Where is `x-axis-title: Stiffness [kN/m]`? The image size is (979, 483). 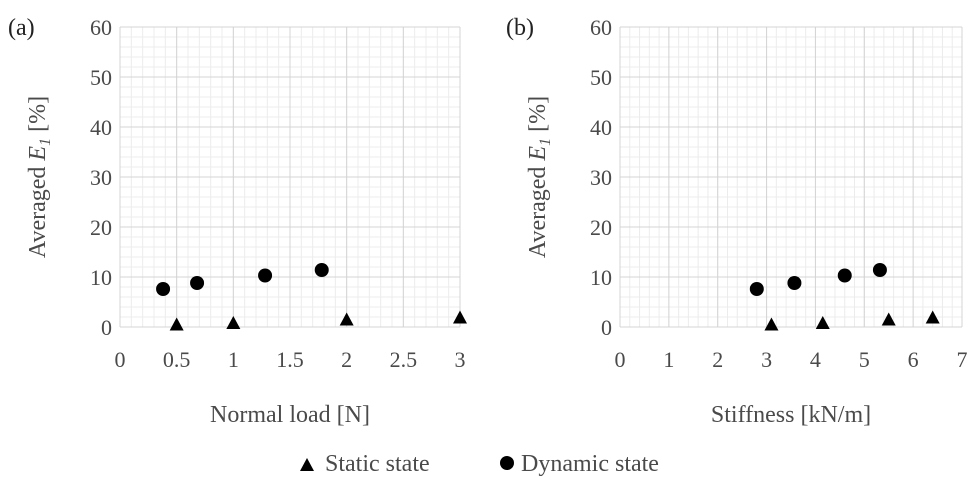
x-axis-title: Stiffness [kN/m] is located at coordinates (791, 415).